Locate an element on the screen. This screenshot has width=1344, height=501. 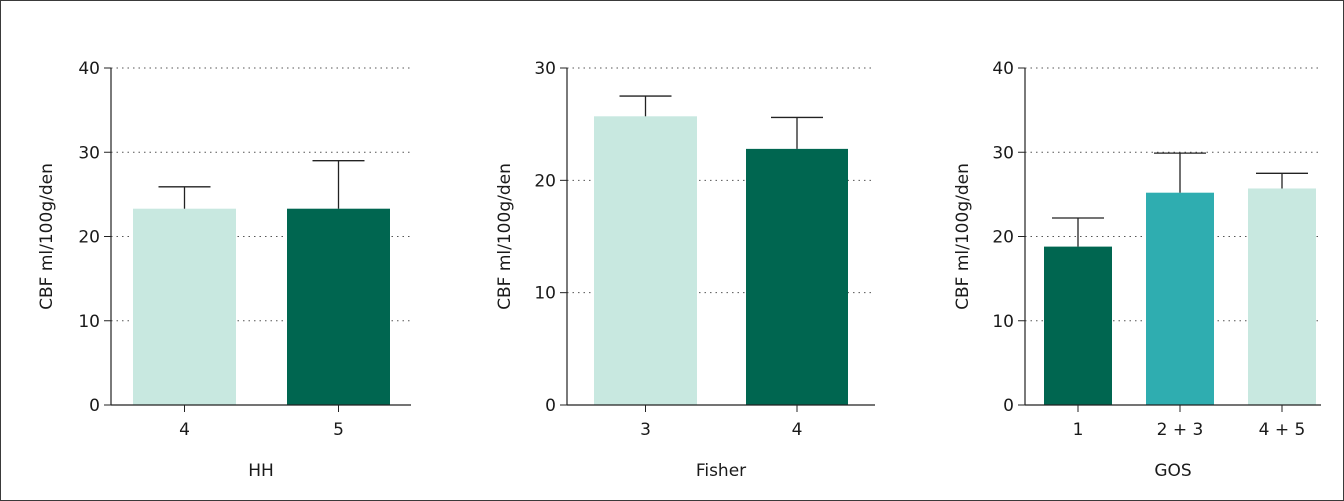
x-tick-label: 3 is located at coordinates (645, 430).